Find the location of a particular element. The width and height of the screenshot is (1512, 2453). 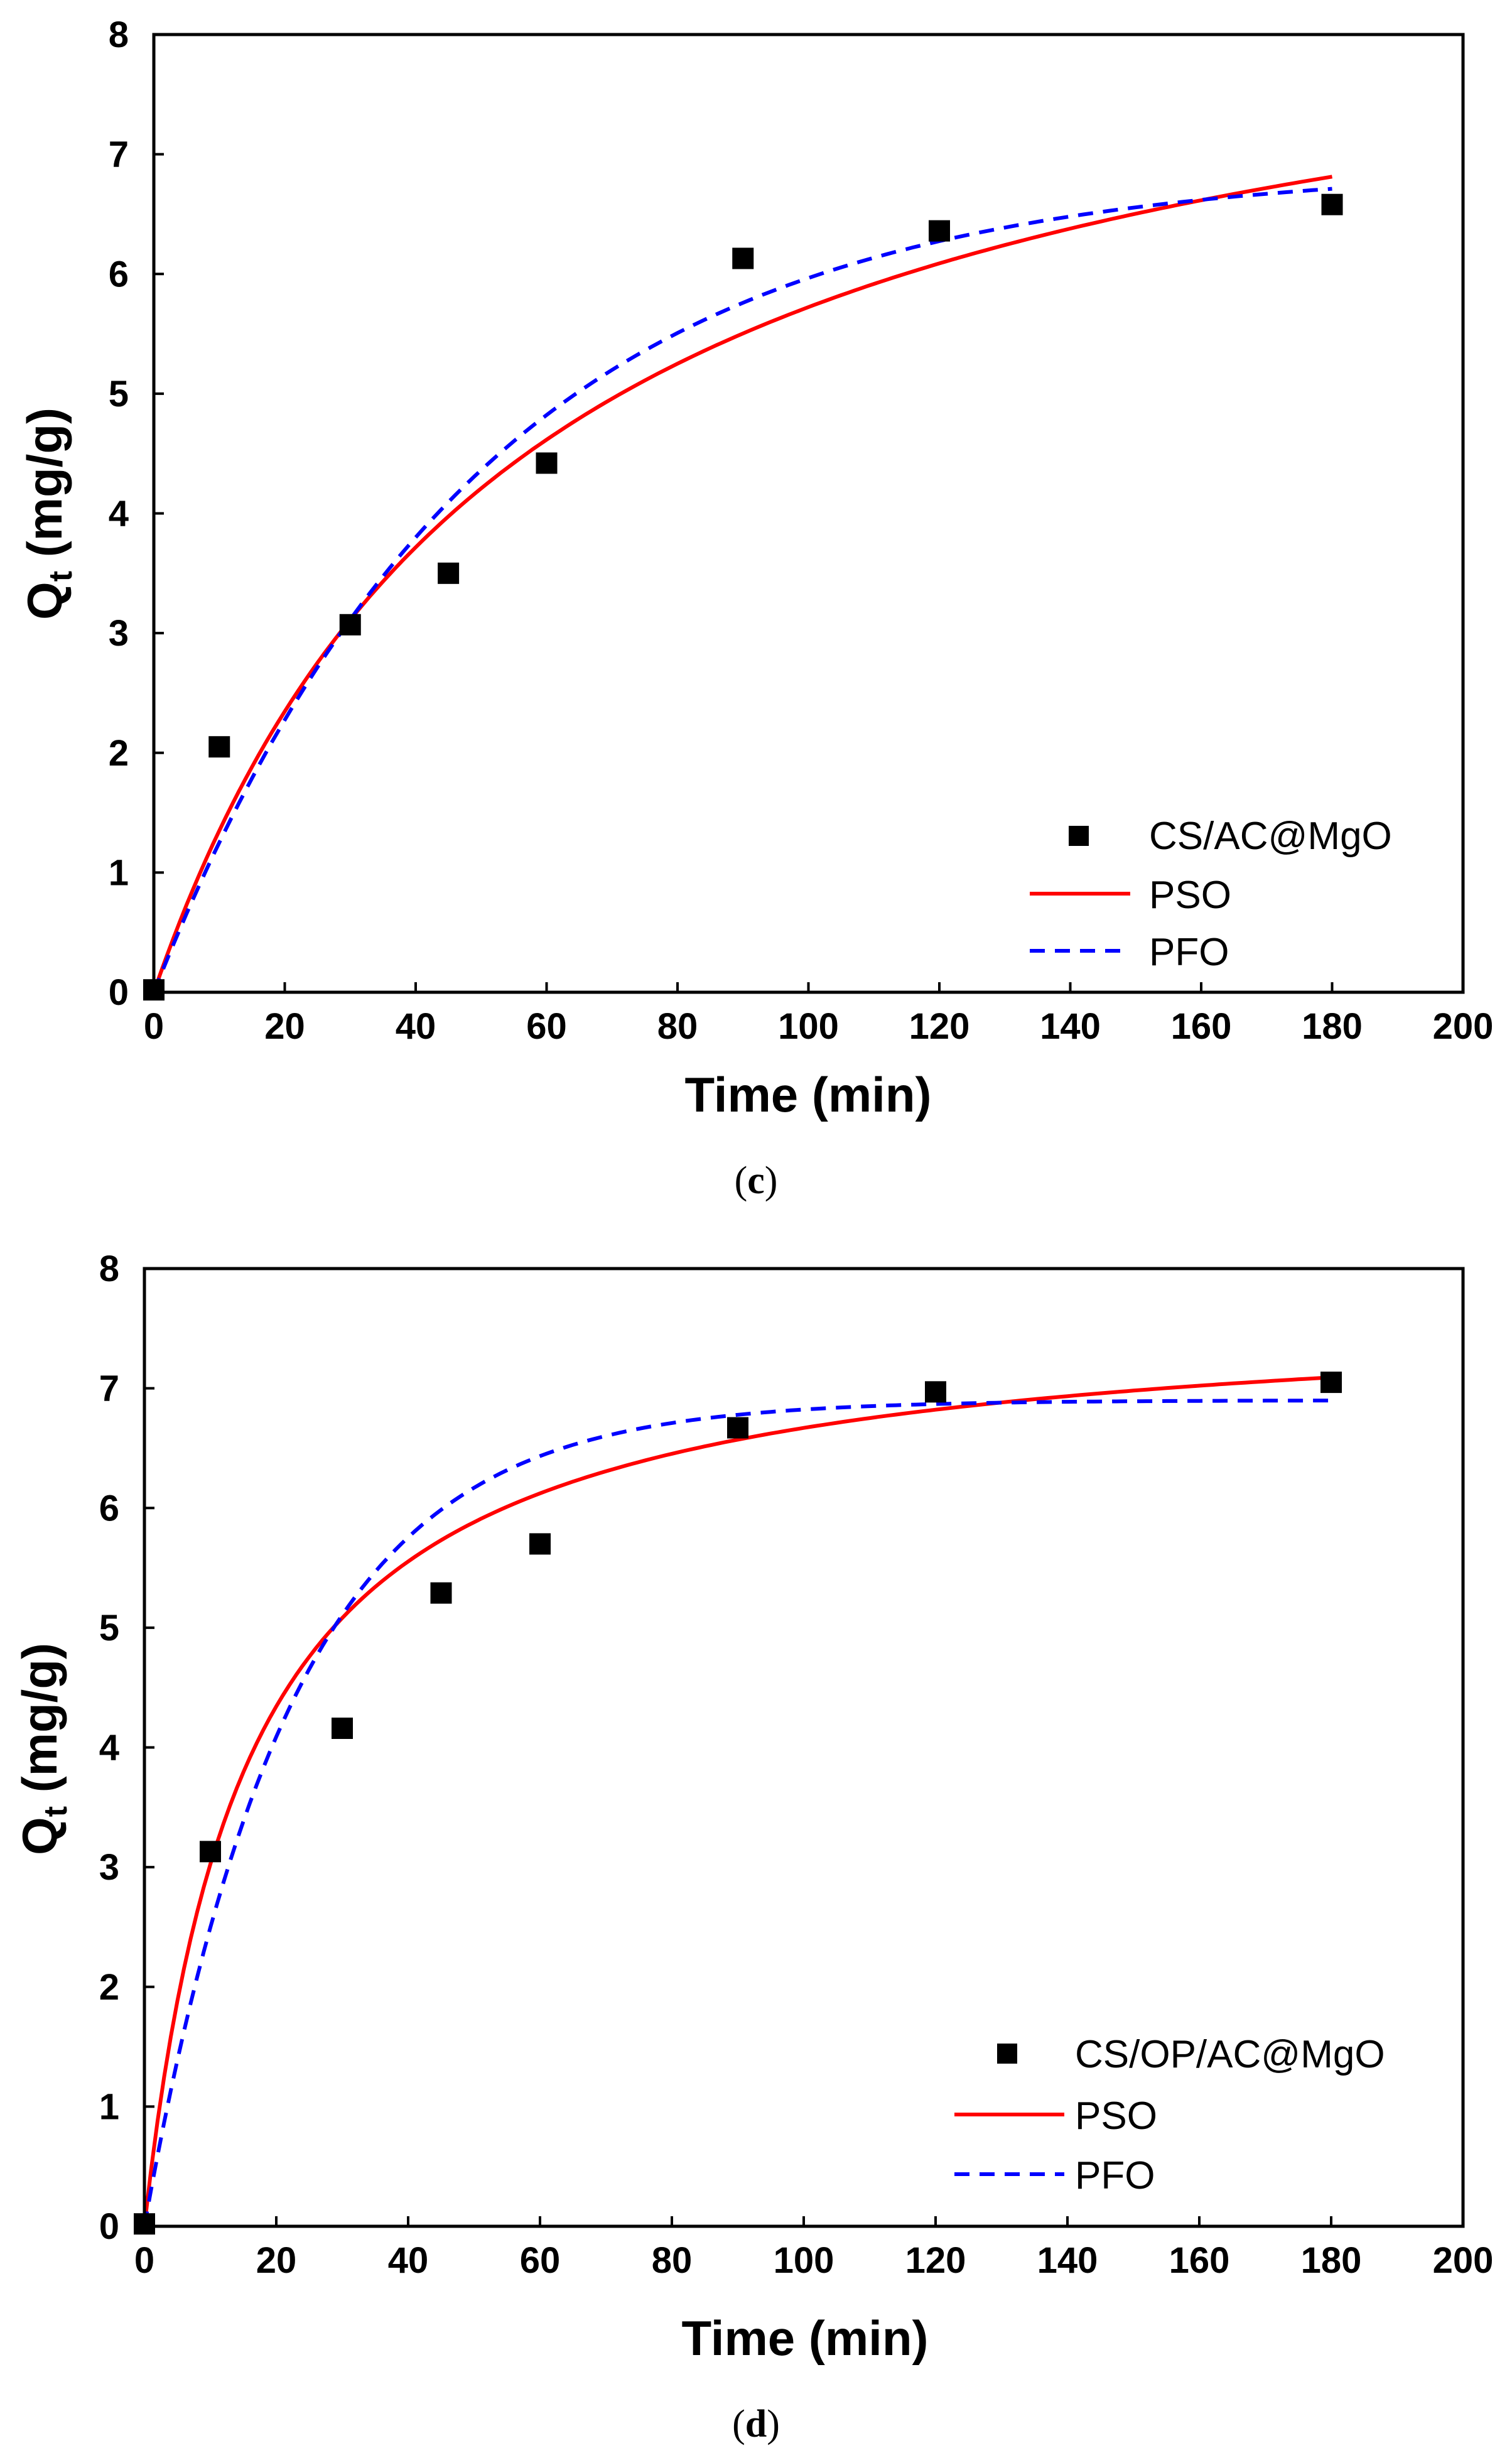

panel-d-y-tick-label: 0 is located at coordinates (109, 2226).